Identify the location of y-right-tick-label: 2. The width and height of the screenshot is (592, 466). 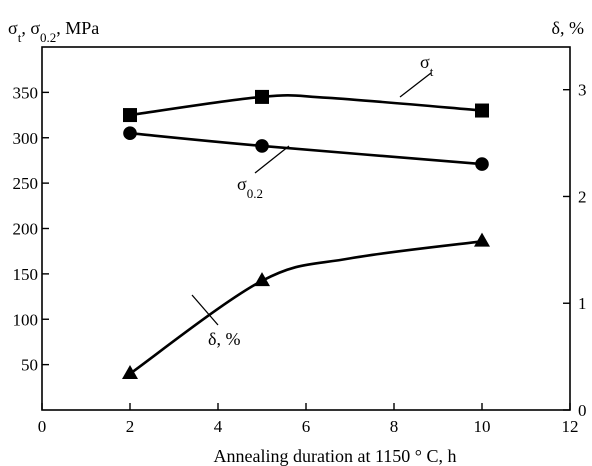
(582, 196).